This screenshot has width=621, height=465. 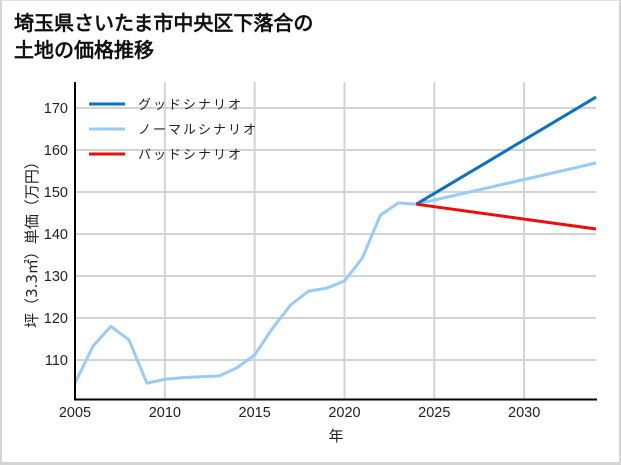 What do you see at coordinates (524, 413) in the screenshot?
I see `x-tick-label: 2030` at bounding box center [524, 413].